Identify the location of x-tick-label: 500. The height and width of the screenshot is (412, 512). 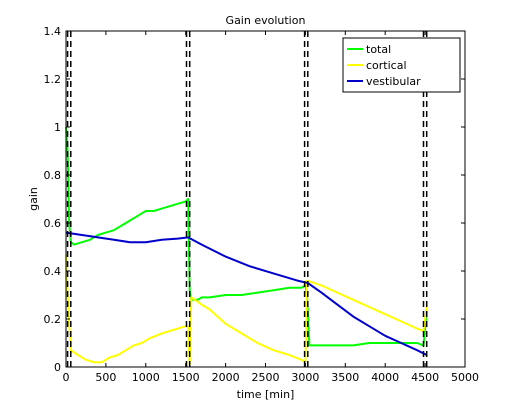
(105, 377).